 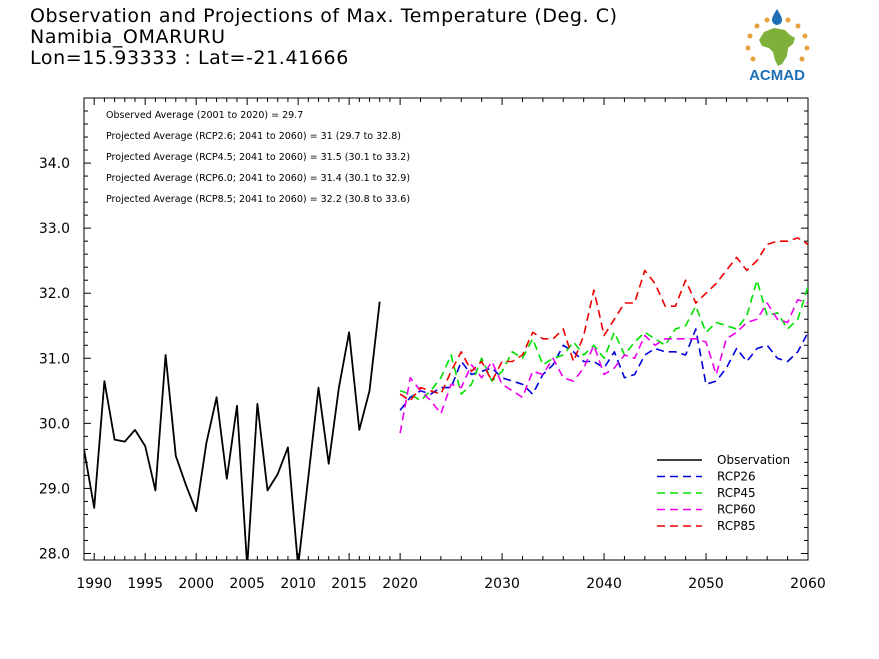 What do you see at coordinates (54, 229) in the screenshot?
I see `y-tick-label: 33.0` at bounding box center [54, 229].